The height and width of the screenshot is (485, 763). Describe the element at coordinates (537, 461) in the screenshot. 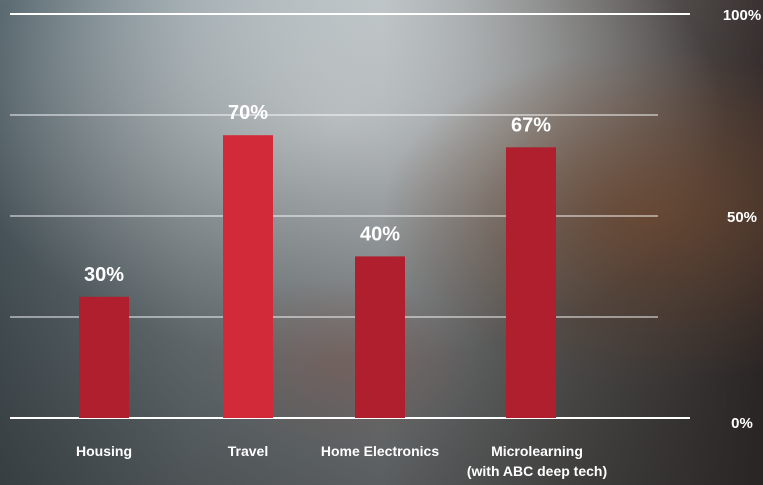

I see `x-category-label: Microlearning (with ABC deep tech)` at that location.